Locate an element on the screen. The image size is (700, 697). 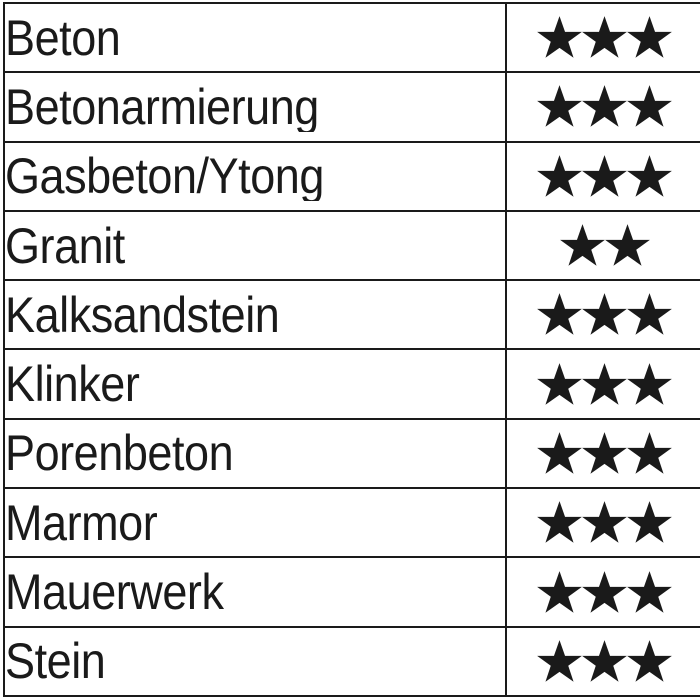
table-row: Beton is located at coordinates (351, 37).